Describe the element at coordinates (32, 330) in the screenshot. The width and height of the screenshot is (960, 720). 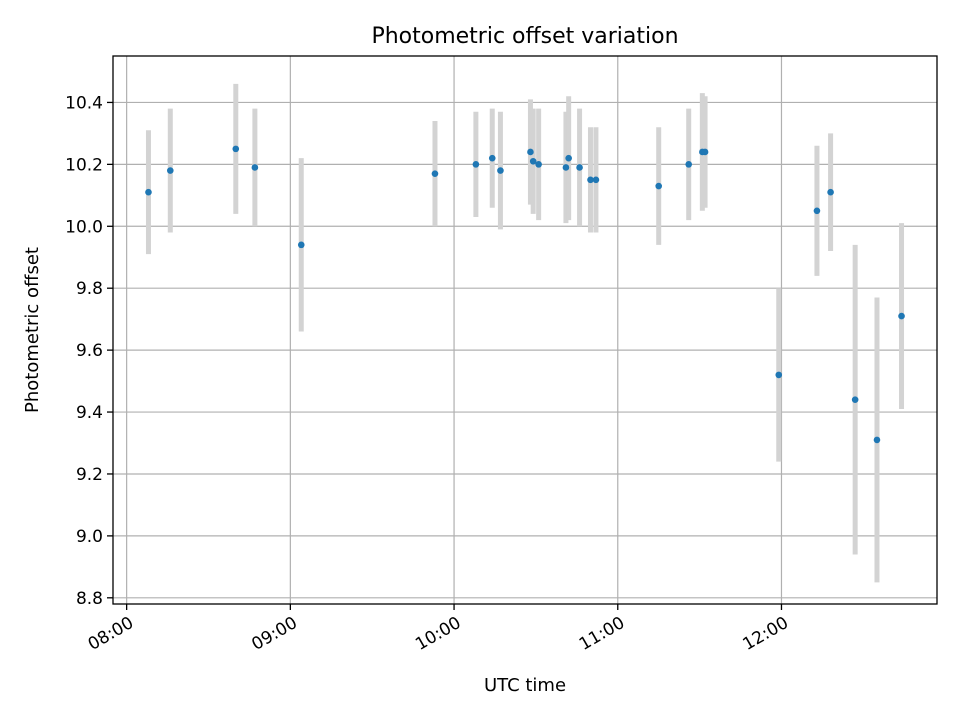
I see `y-axis-label: Photometric offset` at that location.